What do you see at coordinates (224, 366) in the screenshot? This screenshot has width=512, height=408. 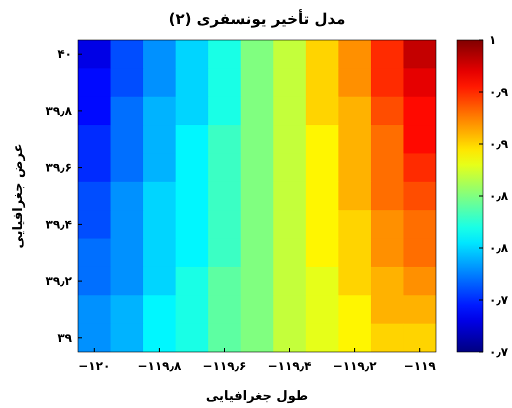 I see `x-tick-label: −۱۱۹٫۶` at bounding box center [224, 366].